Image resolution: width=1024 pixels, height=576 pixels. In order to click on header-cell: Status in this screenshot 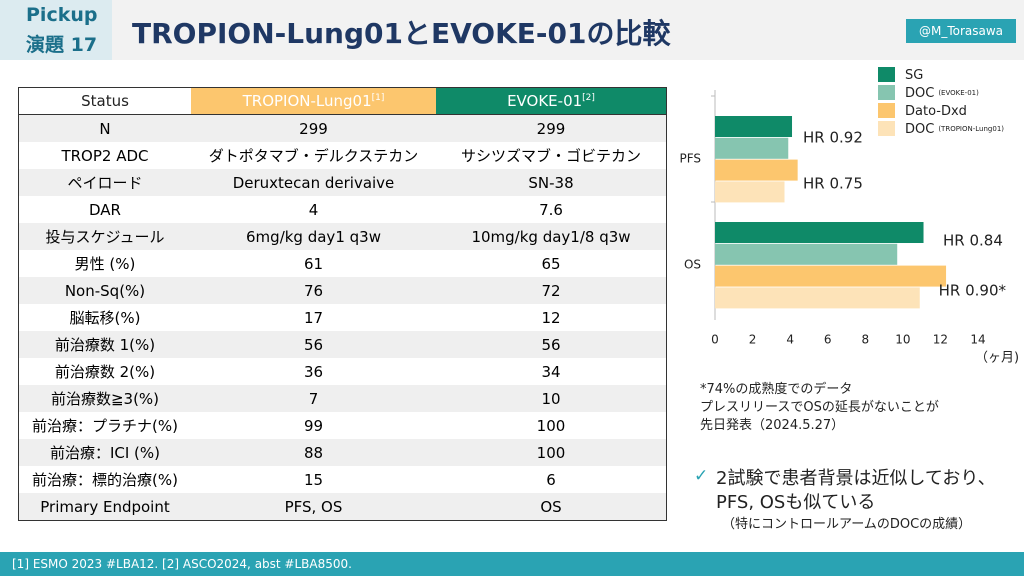, I will do `click(104, 101)`.